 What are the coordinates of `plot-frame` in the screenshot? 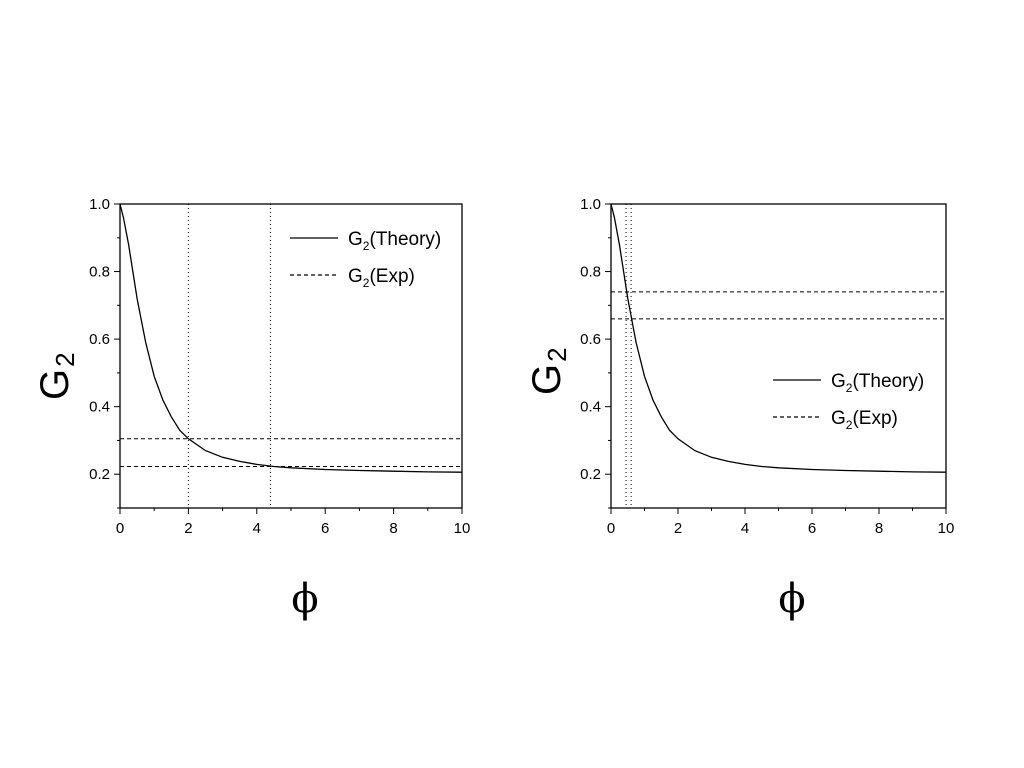 It's located at (778, 356).